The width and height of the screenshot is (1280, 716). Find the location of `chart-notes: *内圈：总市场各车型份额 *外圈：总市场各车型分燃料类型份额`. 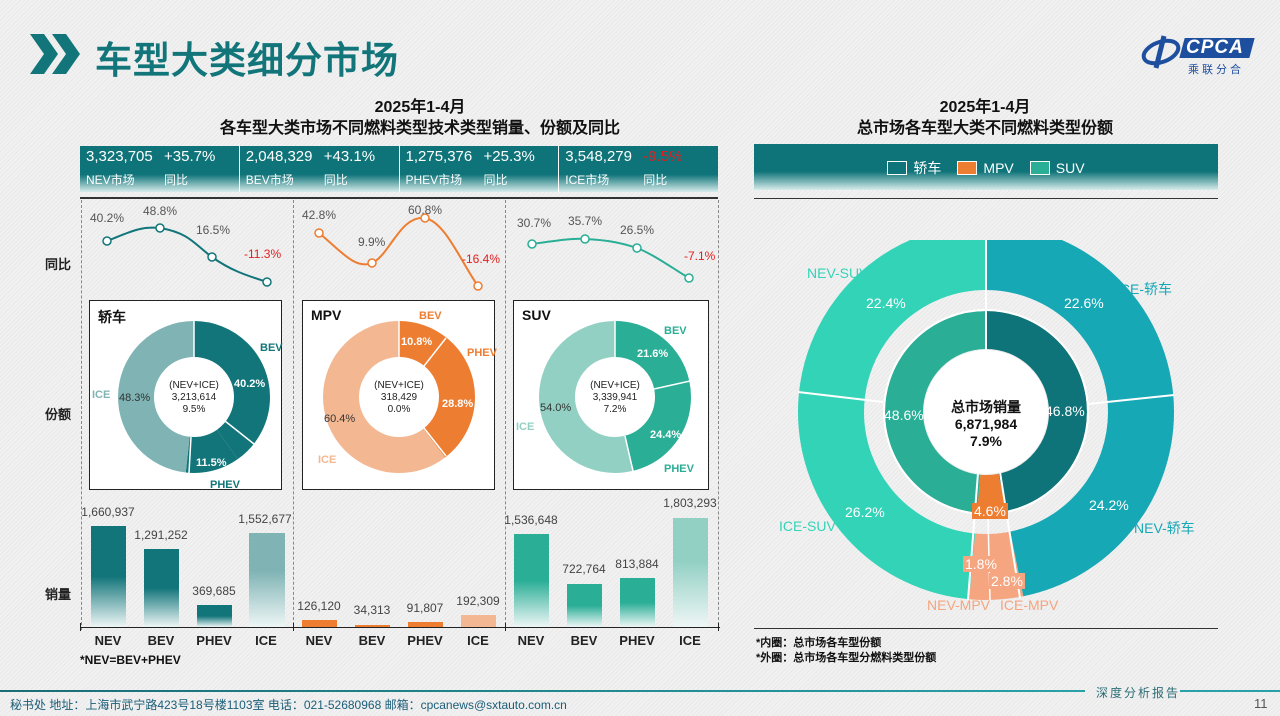

chart-notes: *内圈：总市场各车型份额 *外圈：总市场各车型分燃料类型份额 is located at coordinates (846, 650).